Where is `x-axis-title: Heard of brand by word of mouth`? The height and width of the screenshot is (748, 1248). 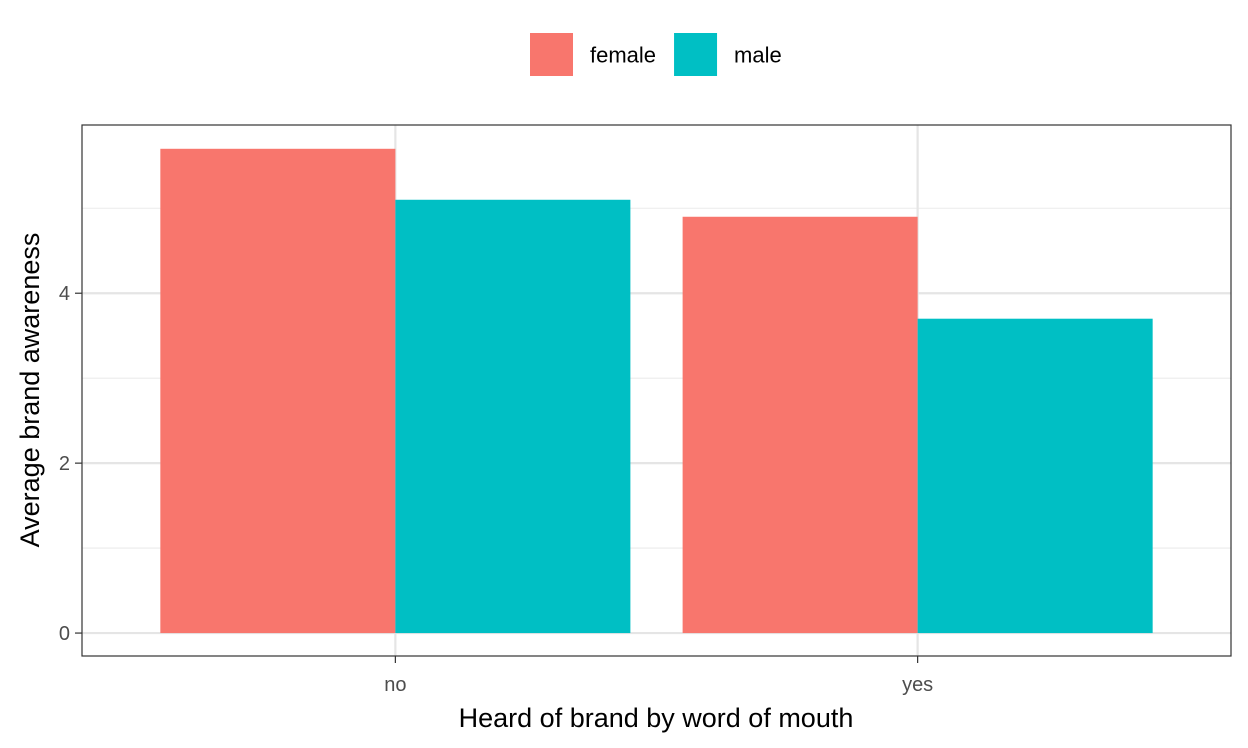 x-axis-title: Heard of brand by word of mouth is located at coordinates (656, 718).